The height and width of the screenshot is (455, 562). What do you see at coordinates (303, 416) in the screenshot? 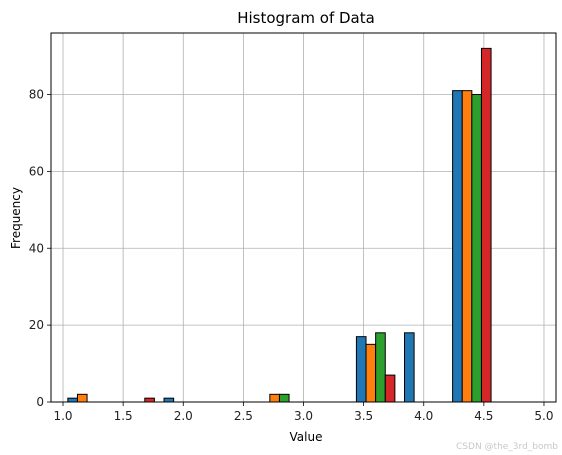
I see `x-tick-label: 3.0` at bounding box center [303, 416].